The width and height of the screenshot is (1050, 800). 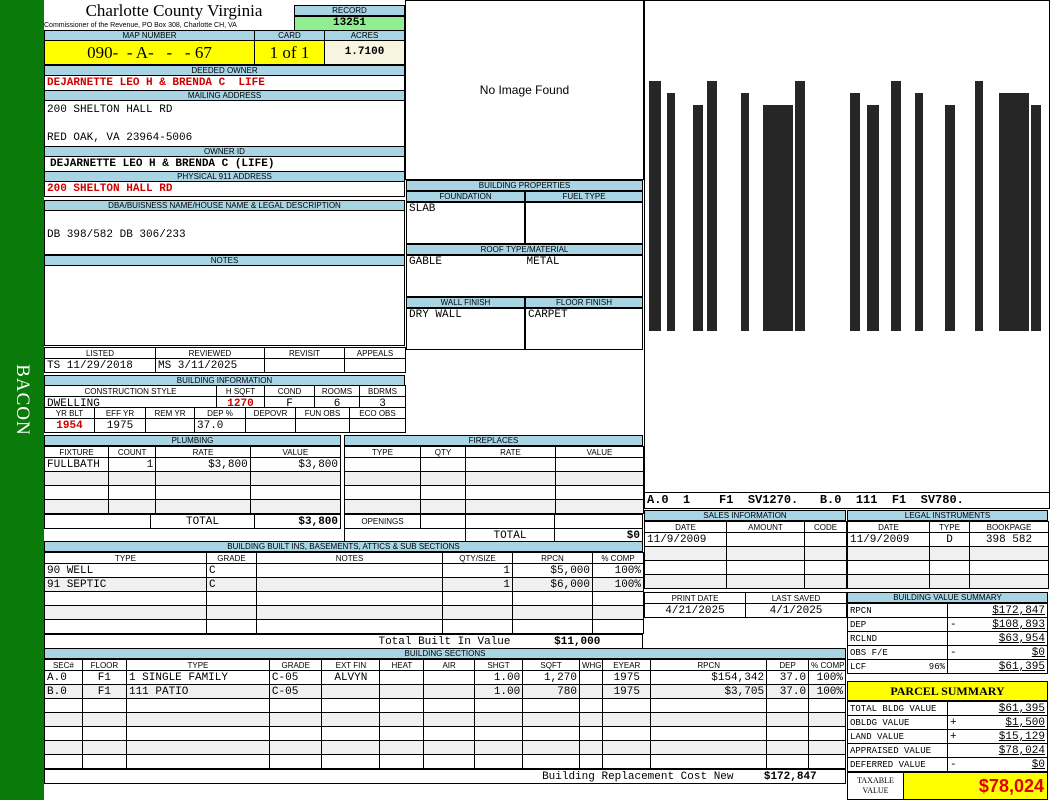 I want to click on table-cell: 1, so click(x=132, y=464).